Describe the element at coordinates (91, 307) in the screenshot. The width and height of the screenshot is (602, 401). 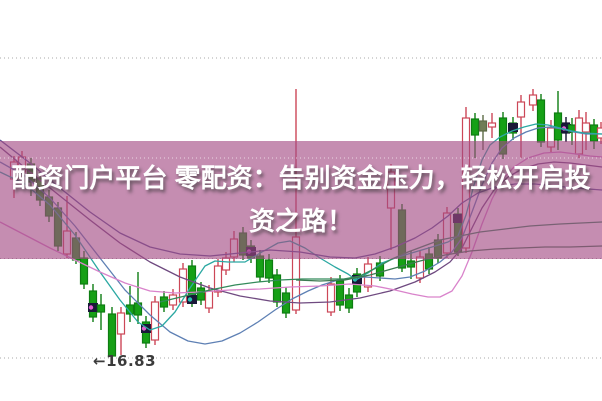
I see `signal-dot-magenta` at that location.